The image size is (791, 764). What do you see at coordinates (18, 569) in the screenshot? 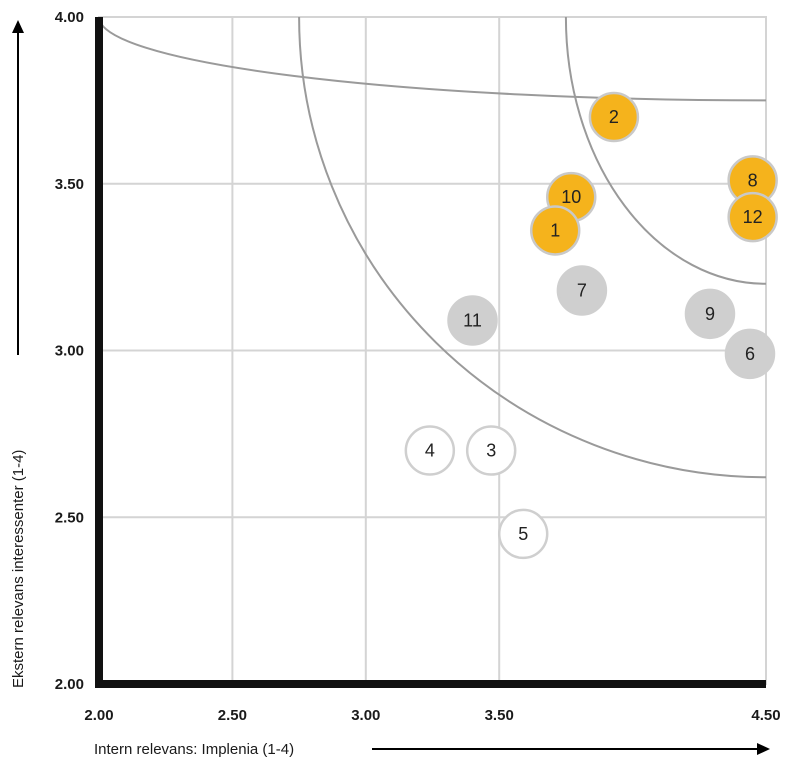
I see `y-axis-title: Ekstern relevans interessenter (1-4)` at bounding box center [18, 569].